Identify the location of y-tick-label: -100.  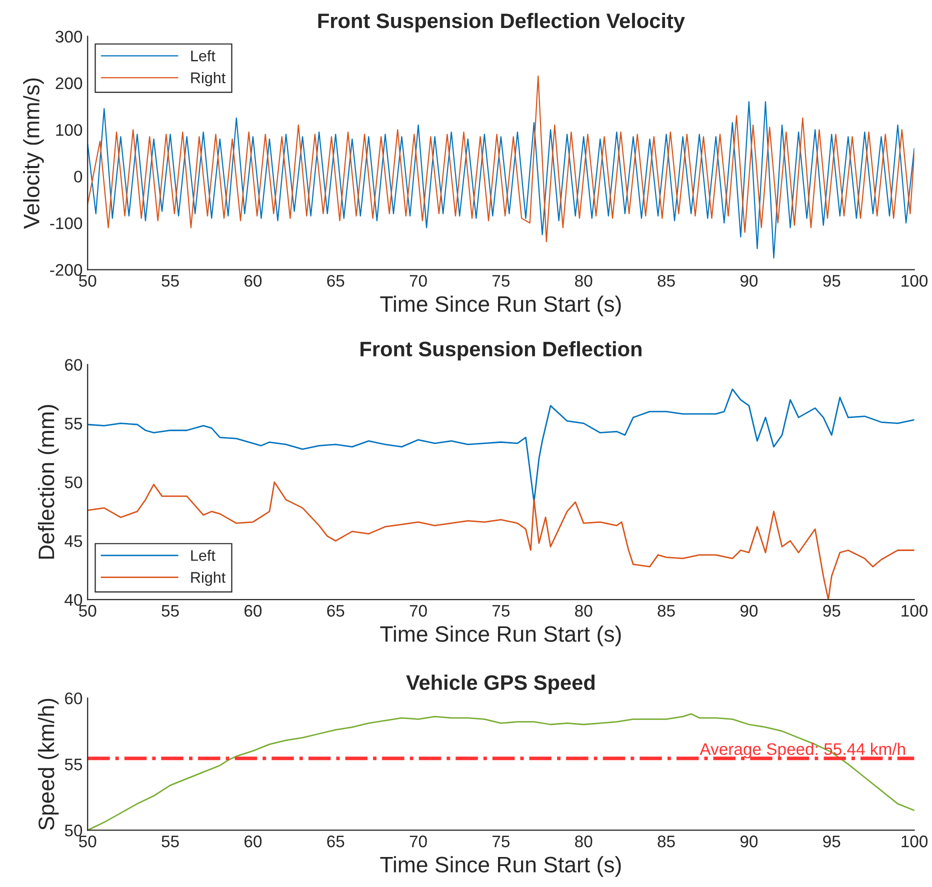
(66, 223).